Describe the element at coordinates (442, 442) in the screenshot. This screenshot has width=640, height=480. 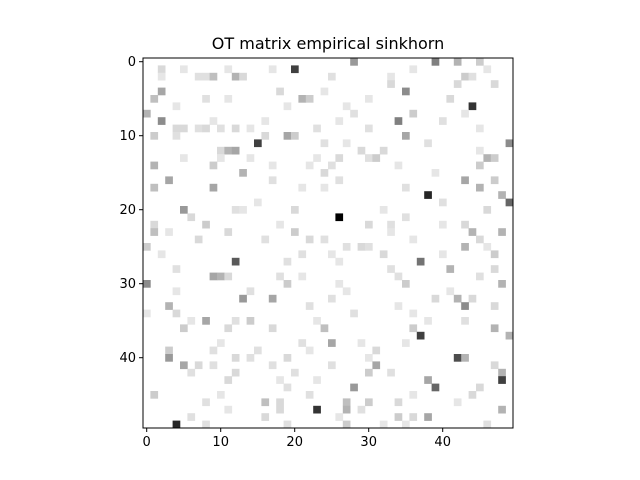
I see `x-tick-label: 40` at that location.